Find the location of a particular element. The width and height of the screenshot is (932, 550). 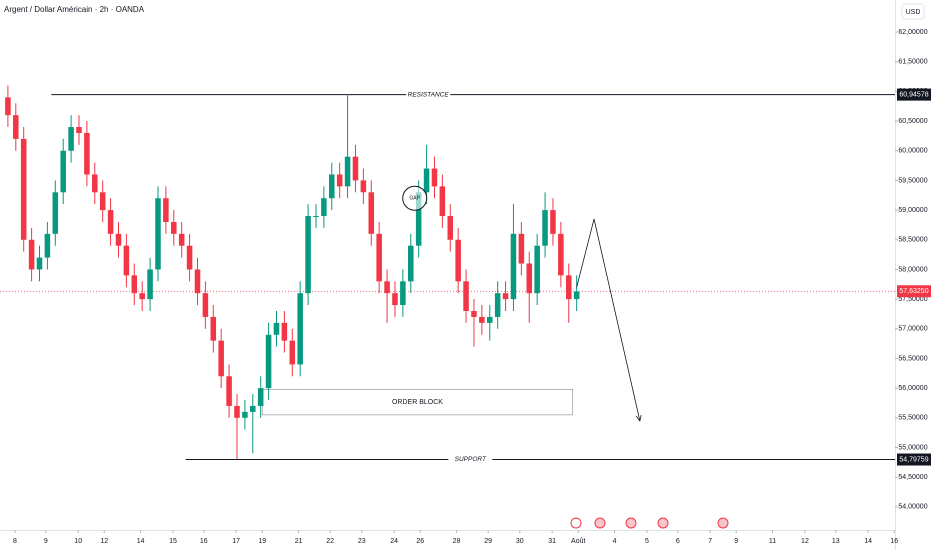

gap-circle is located at coordinates (415, 198).